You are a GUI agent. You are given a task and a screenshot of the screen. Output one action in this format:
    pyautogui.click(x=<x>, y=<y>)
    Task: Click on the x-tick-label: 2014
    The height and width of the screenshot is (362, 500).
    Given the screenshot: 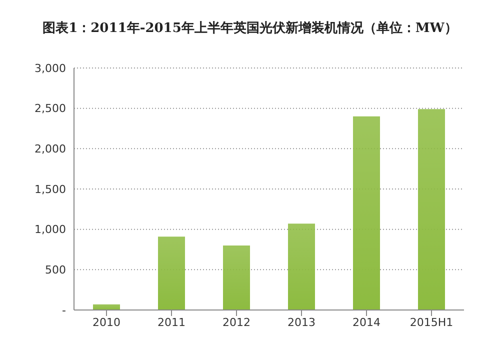 What is the action you would take?
    pyautogui.click(x=366, y=322)
    